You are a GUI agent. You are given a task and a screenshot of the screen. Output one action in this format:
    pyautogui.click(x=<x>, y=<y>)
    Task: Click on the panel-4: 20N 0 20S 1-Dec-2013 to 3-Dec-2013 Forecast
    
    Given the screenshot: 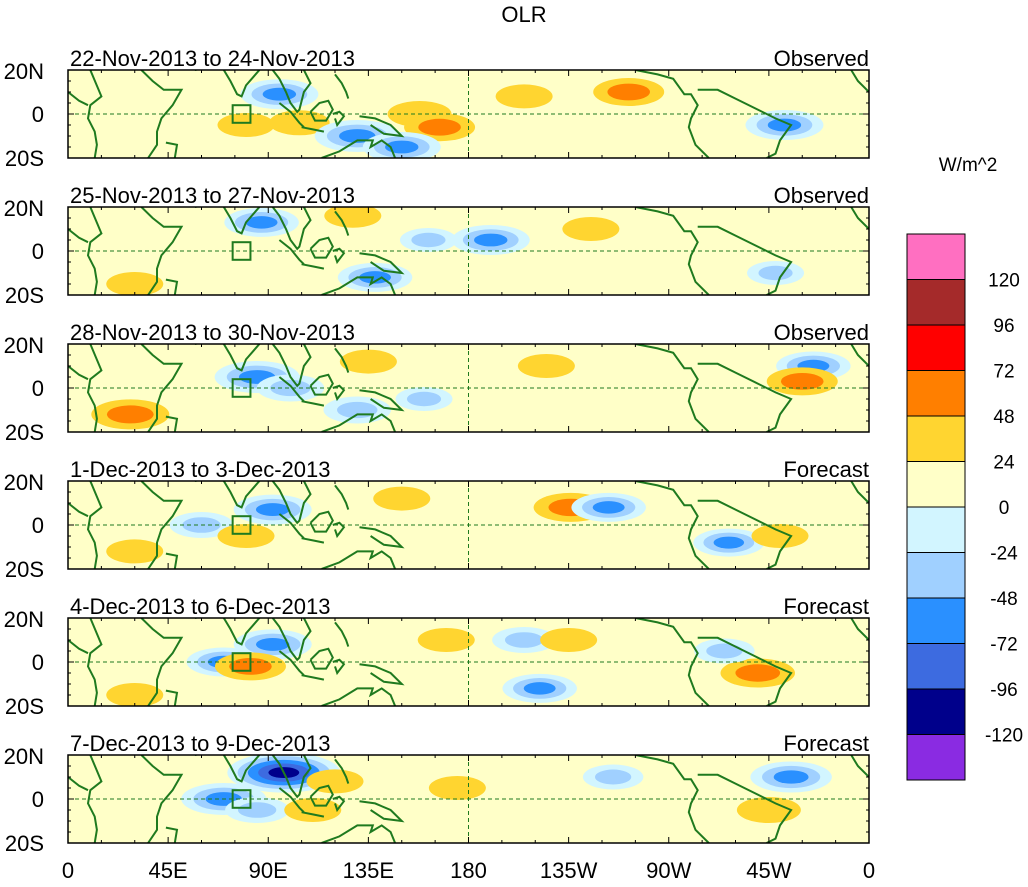 What is the action you would take?
    pyautogui.click(x=437, y=519)
    